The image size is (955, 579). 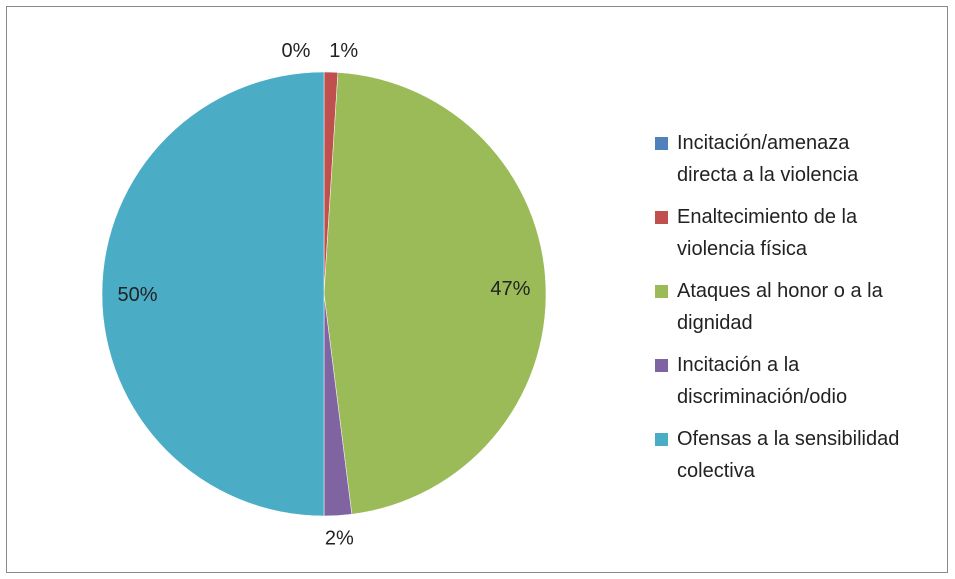 What do you see at coordinates (762, 397) in the screenshot?
I see `legend-label-line: discriminación/odio` at bounding box center [762, 397].